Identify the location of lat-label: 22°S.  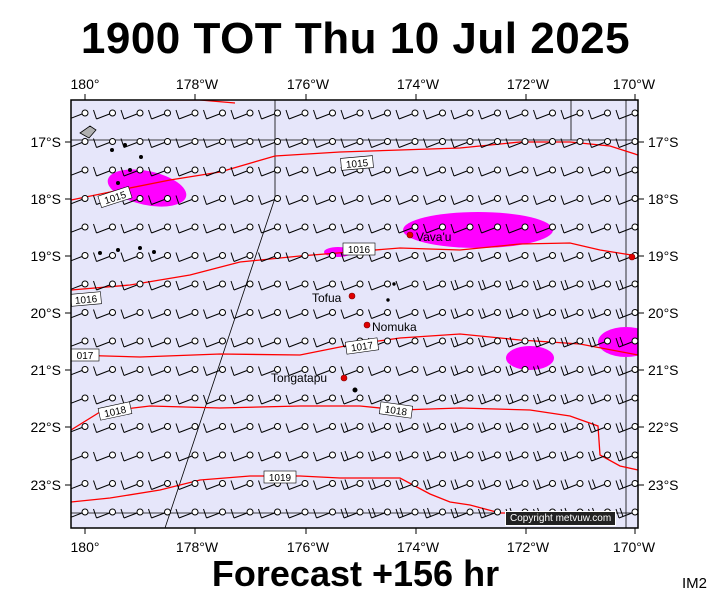
(663, 427).